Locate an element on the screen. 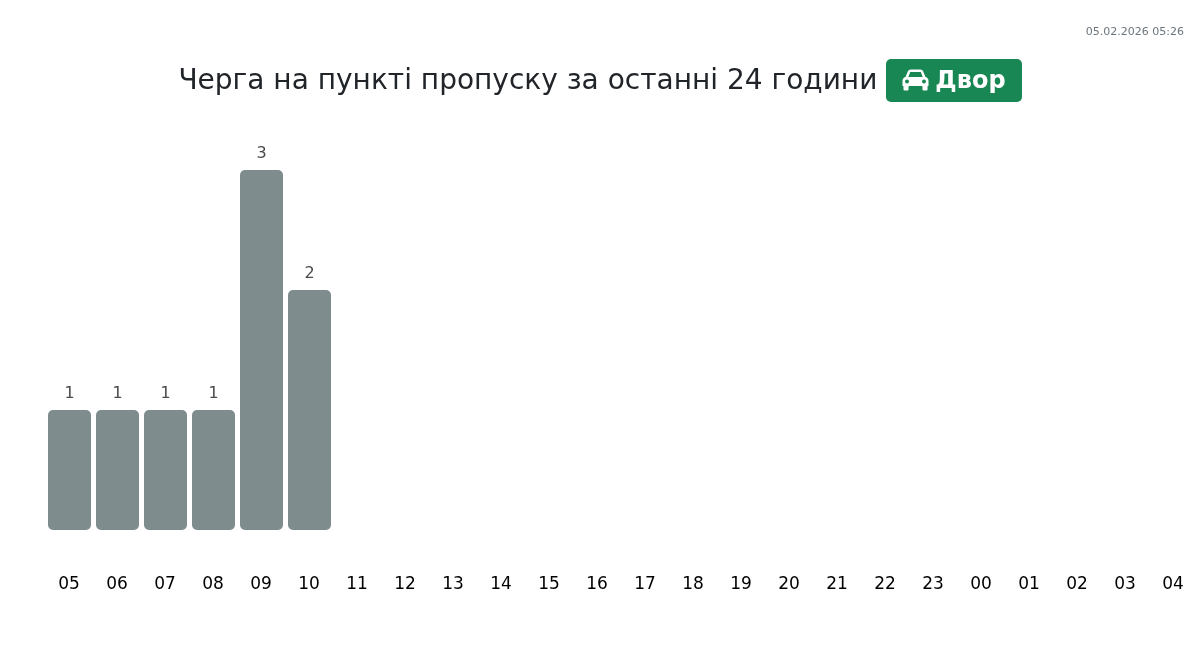 The height and width of the screenshot is (651, 1200). x-tick-label: 11 is located at coordinates (357, 583).